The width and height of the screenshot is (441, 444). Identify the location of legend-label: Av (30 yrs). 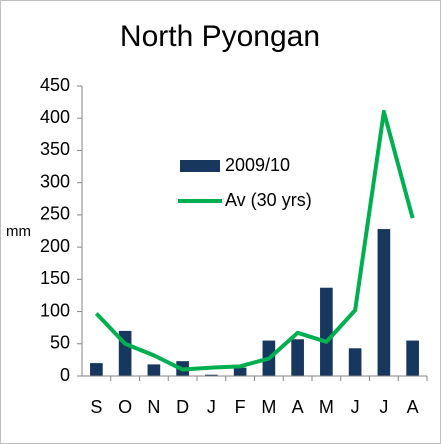
(268, 200).